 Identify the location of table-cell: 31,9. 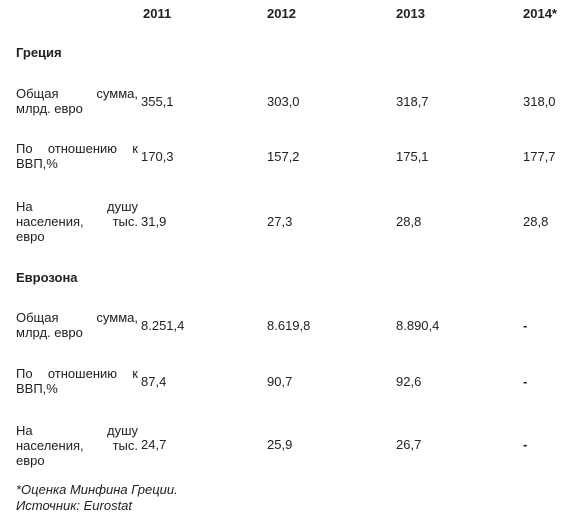
(154, 221).